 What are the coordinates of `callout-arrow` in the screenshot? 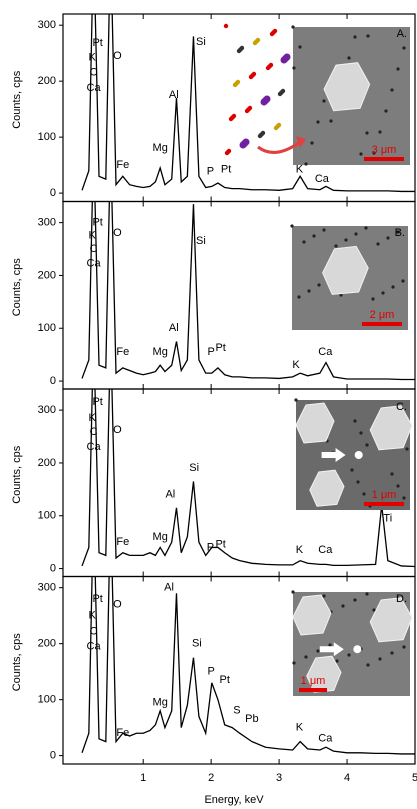 It's located at (279, 147).